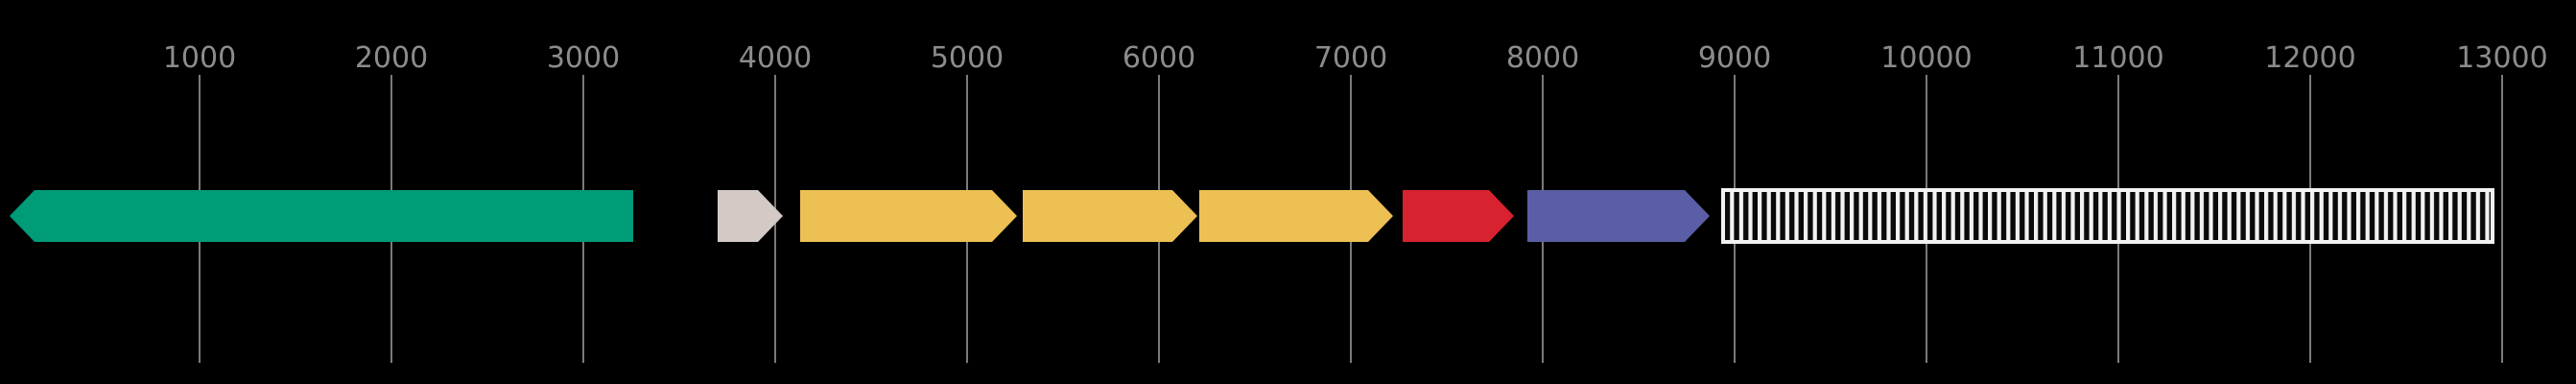  I want to click on gene-feature-striped, so click(2108, 216).